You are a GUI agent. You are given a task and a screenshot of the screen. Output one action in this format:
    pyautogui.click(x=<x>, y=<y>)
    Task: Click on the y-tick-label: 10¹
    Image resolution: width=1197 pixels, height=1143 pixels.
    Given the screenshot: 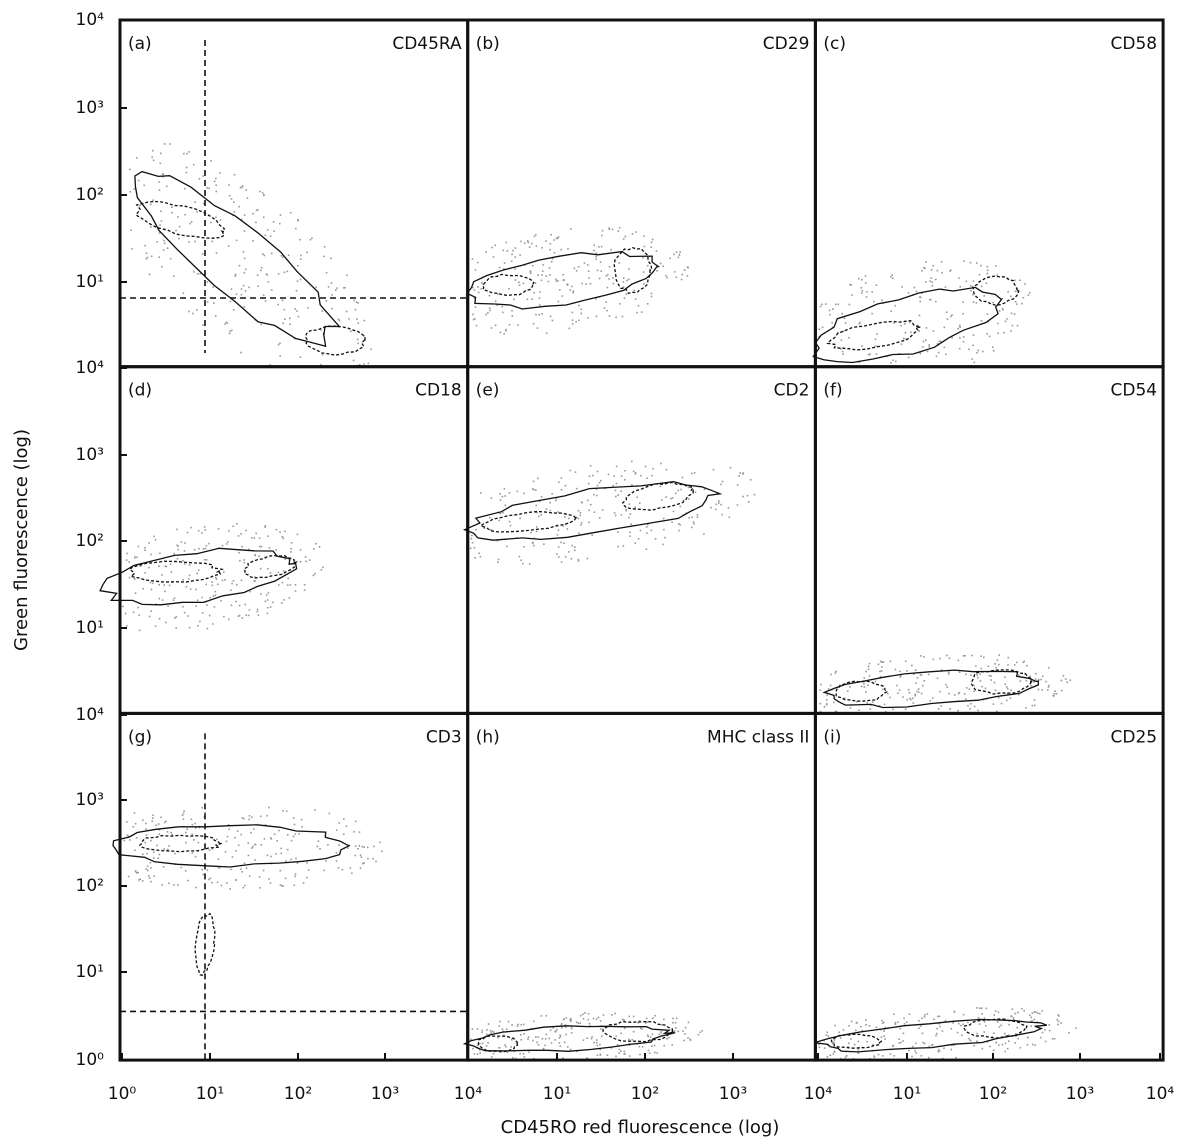 What is the action you would take?
    pyautogui.click(x=90, y=282)
    